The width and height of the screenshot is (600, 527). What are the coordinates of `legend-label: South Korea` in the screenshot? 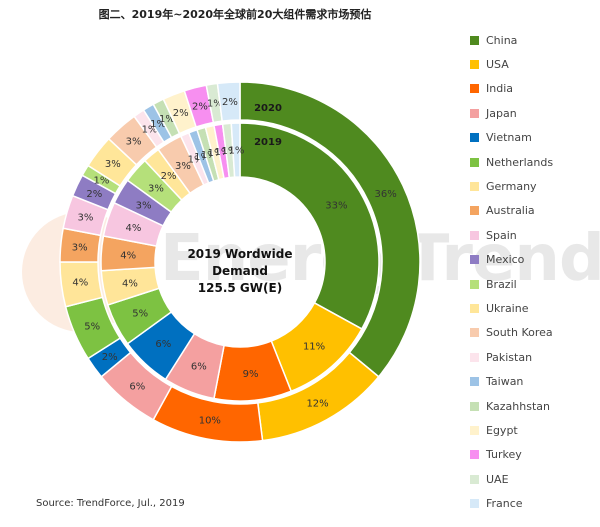 It's located at (519, 333).